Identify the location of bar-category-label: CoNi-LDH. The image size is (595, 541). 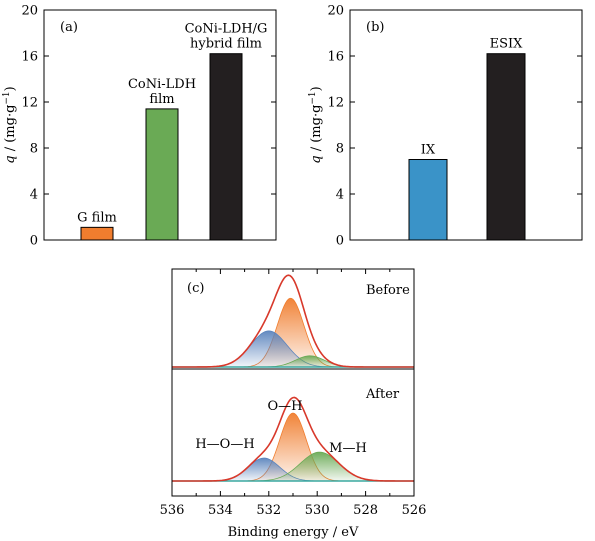
(162, 84).